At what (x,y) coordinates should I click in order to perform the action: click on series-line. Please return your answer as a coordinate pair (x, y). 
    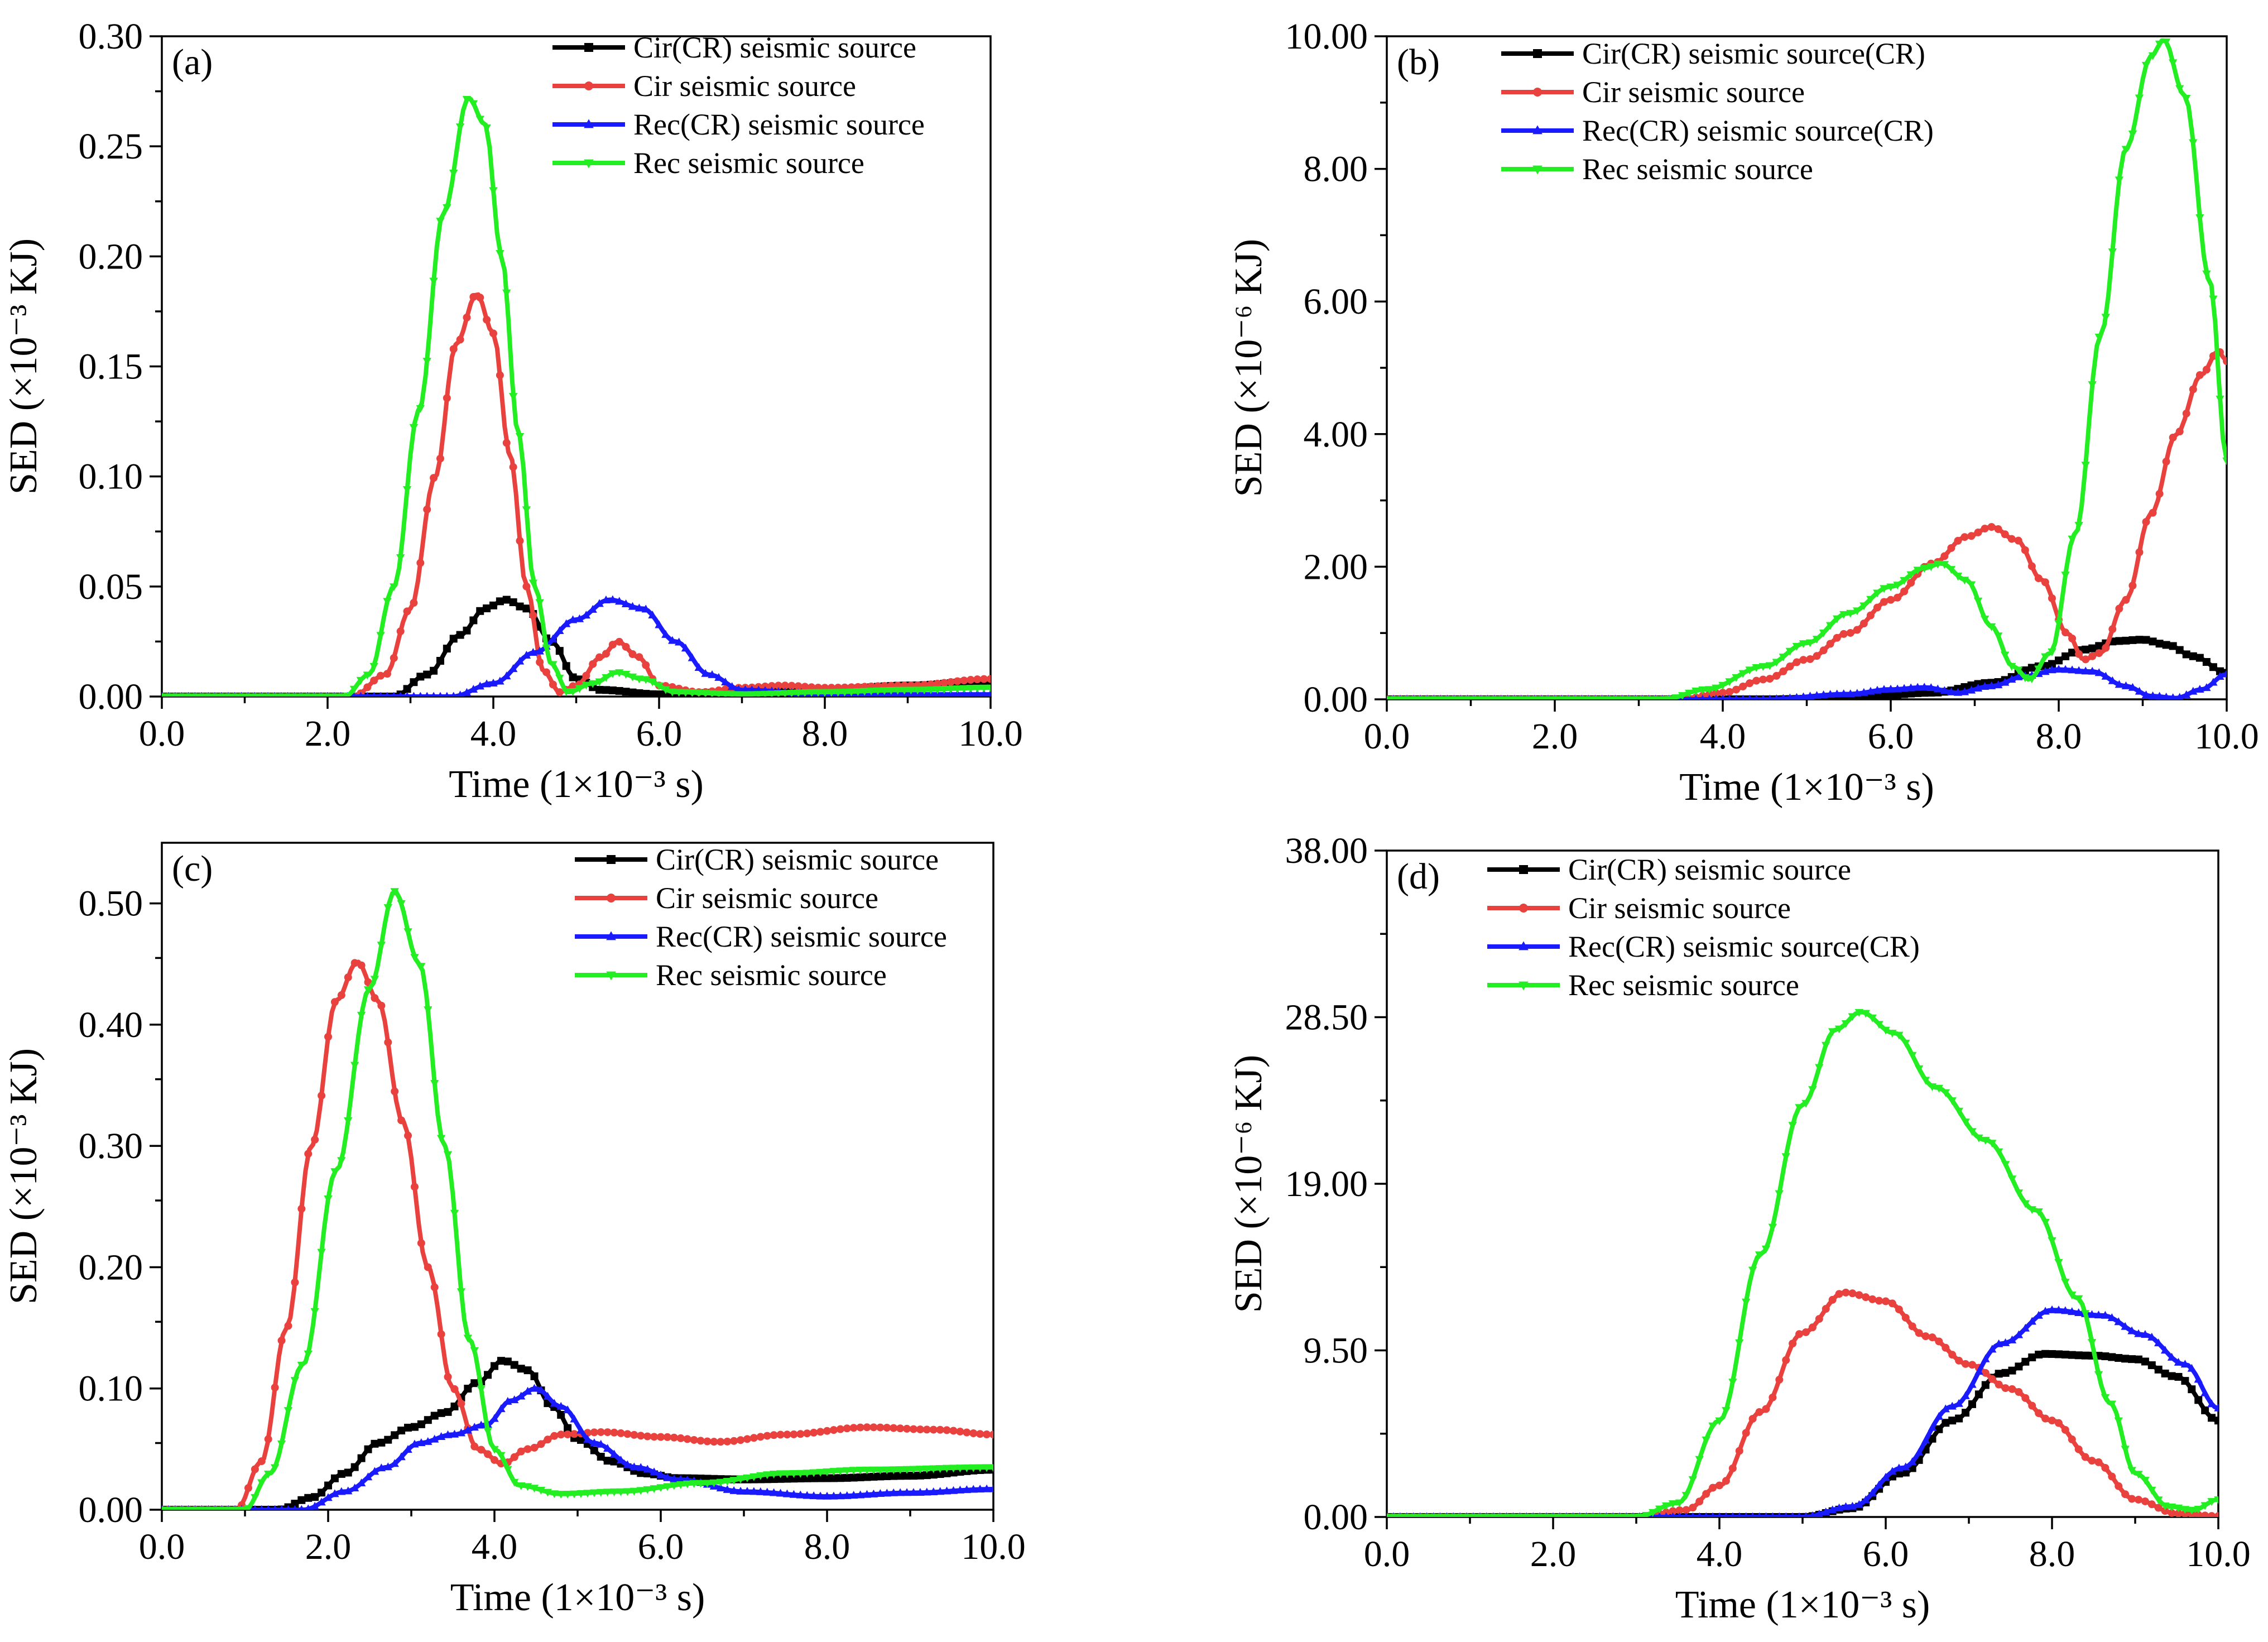
    Looking at the image, I should click on (1802, 1403).